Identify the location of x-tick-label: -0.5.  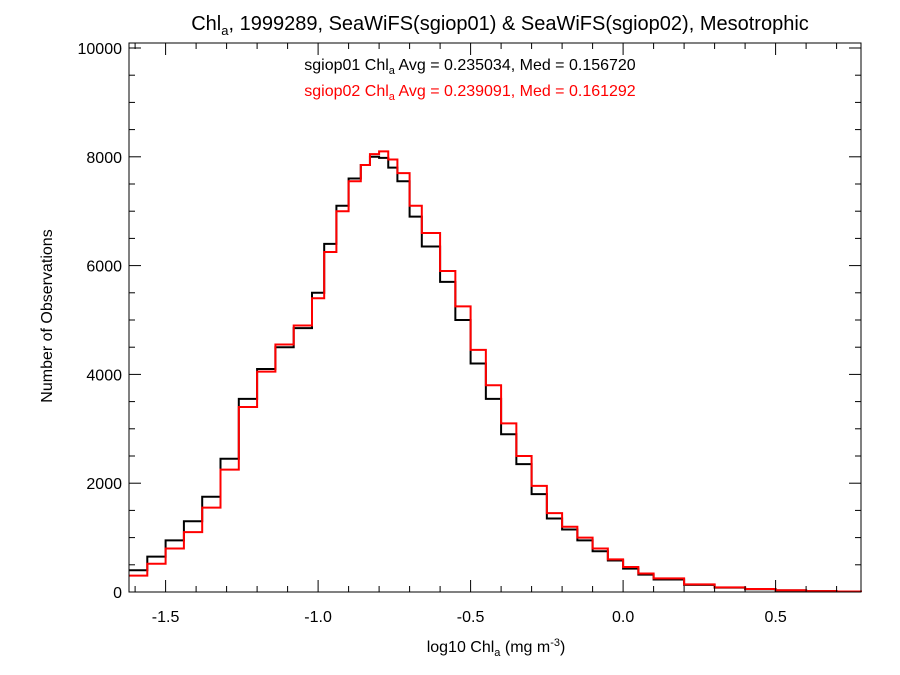
(471, 617).